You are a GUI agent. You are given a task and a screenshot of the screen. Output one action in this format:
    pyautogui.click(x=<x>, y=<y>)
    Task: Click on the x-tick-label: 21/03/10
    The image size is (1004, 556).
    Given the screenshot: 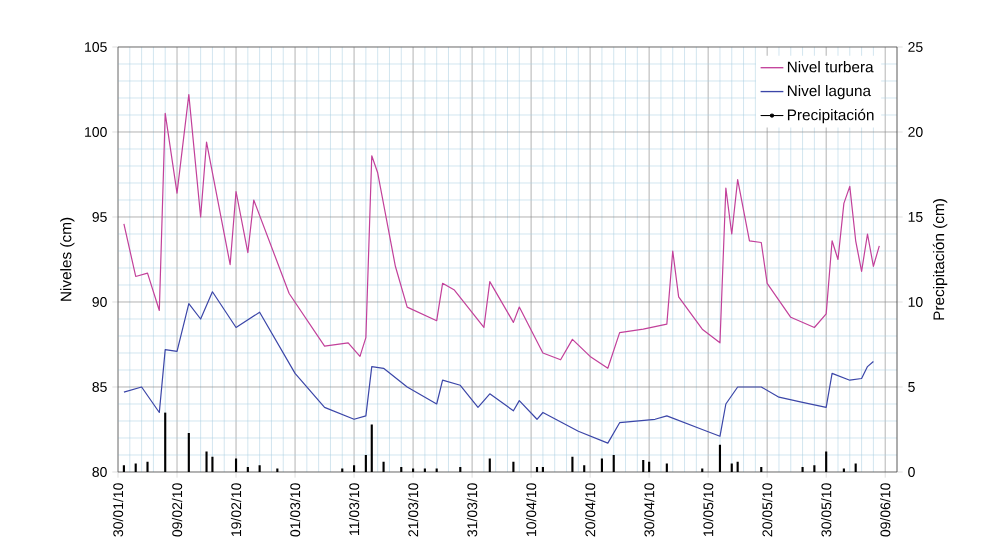 What is the action you would take?
    pyautogui.click(x=413, y=510)
    